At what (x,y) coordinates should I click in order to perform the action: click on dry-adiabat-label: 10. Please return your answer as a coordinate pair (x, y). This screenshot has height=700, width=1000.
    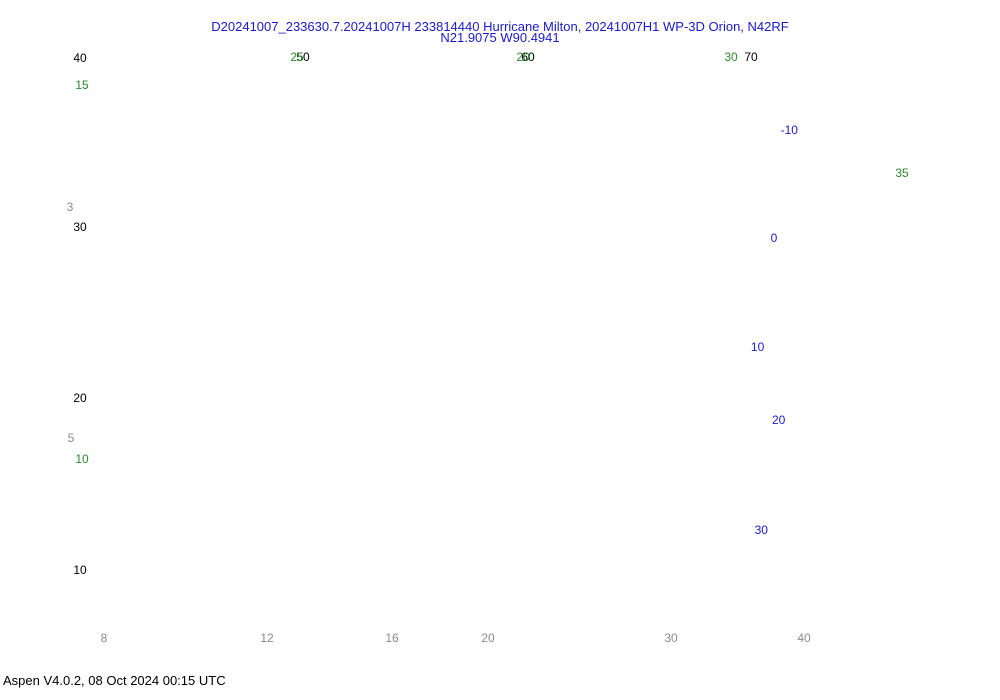
    Looking at the image, I should click on (80, 570).